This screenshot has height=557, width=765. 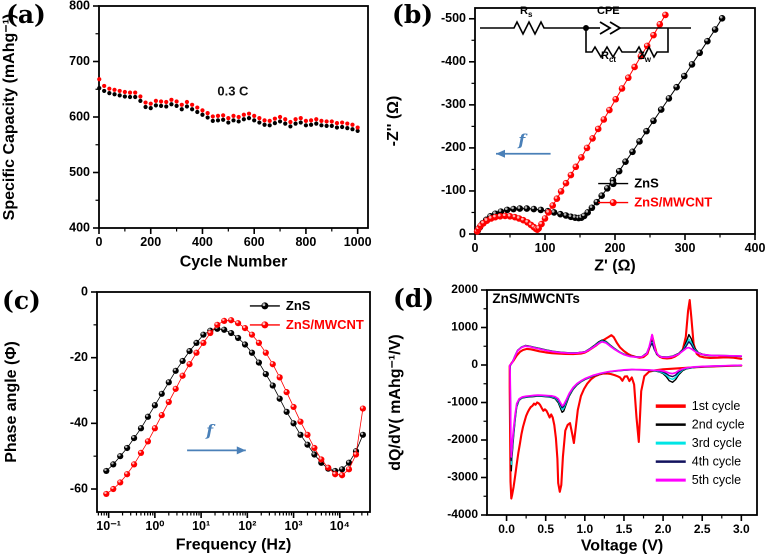 What do you see at coordinates (585, 39) in the screenshot?
I see `equivalent-circuit-drawing` at bounding box center [585, 39].